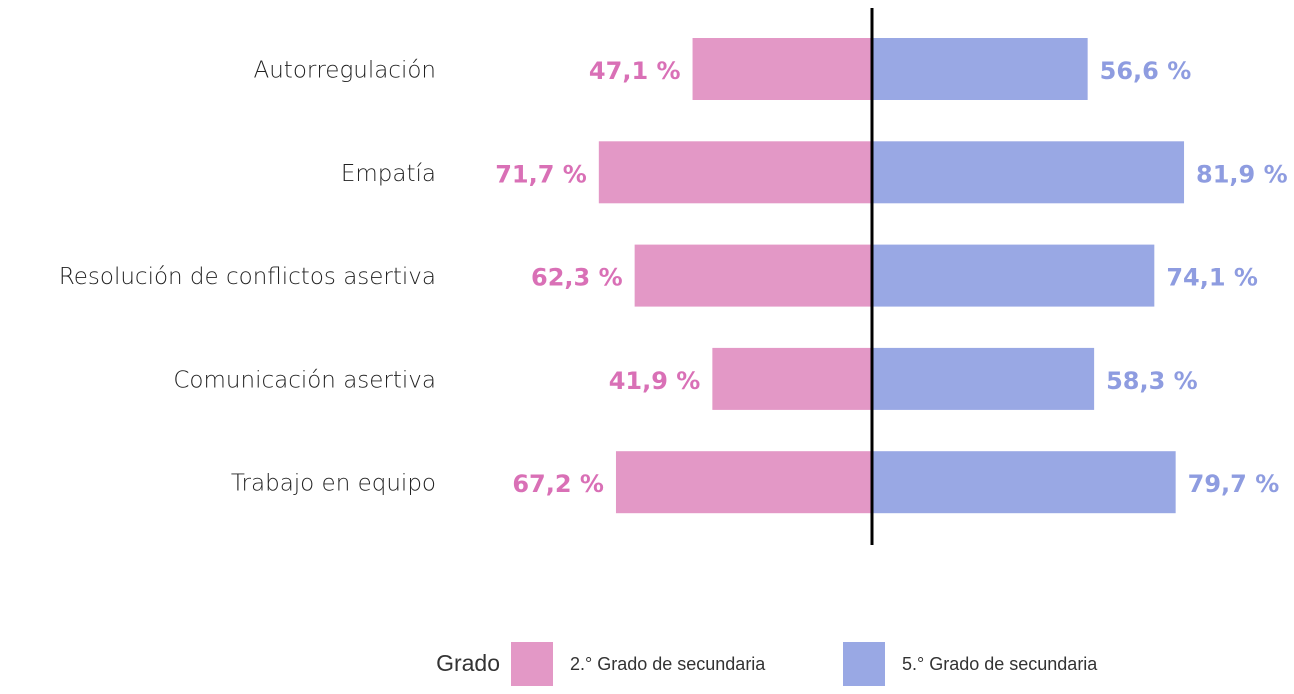 The height and width of the screenshot is (694, 1294). Describe the element at coordinates (1212, 278) in the screenshot. I see `value-label: 74,1 %` at that location.